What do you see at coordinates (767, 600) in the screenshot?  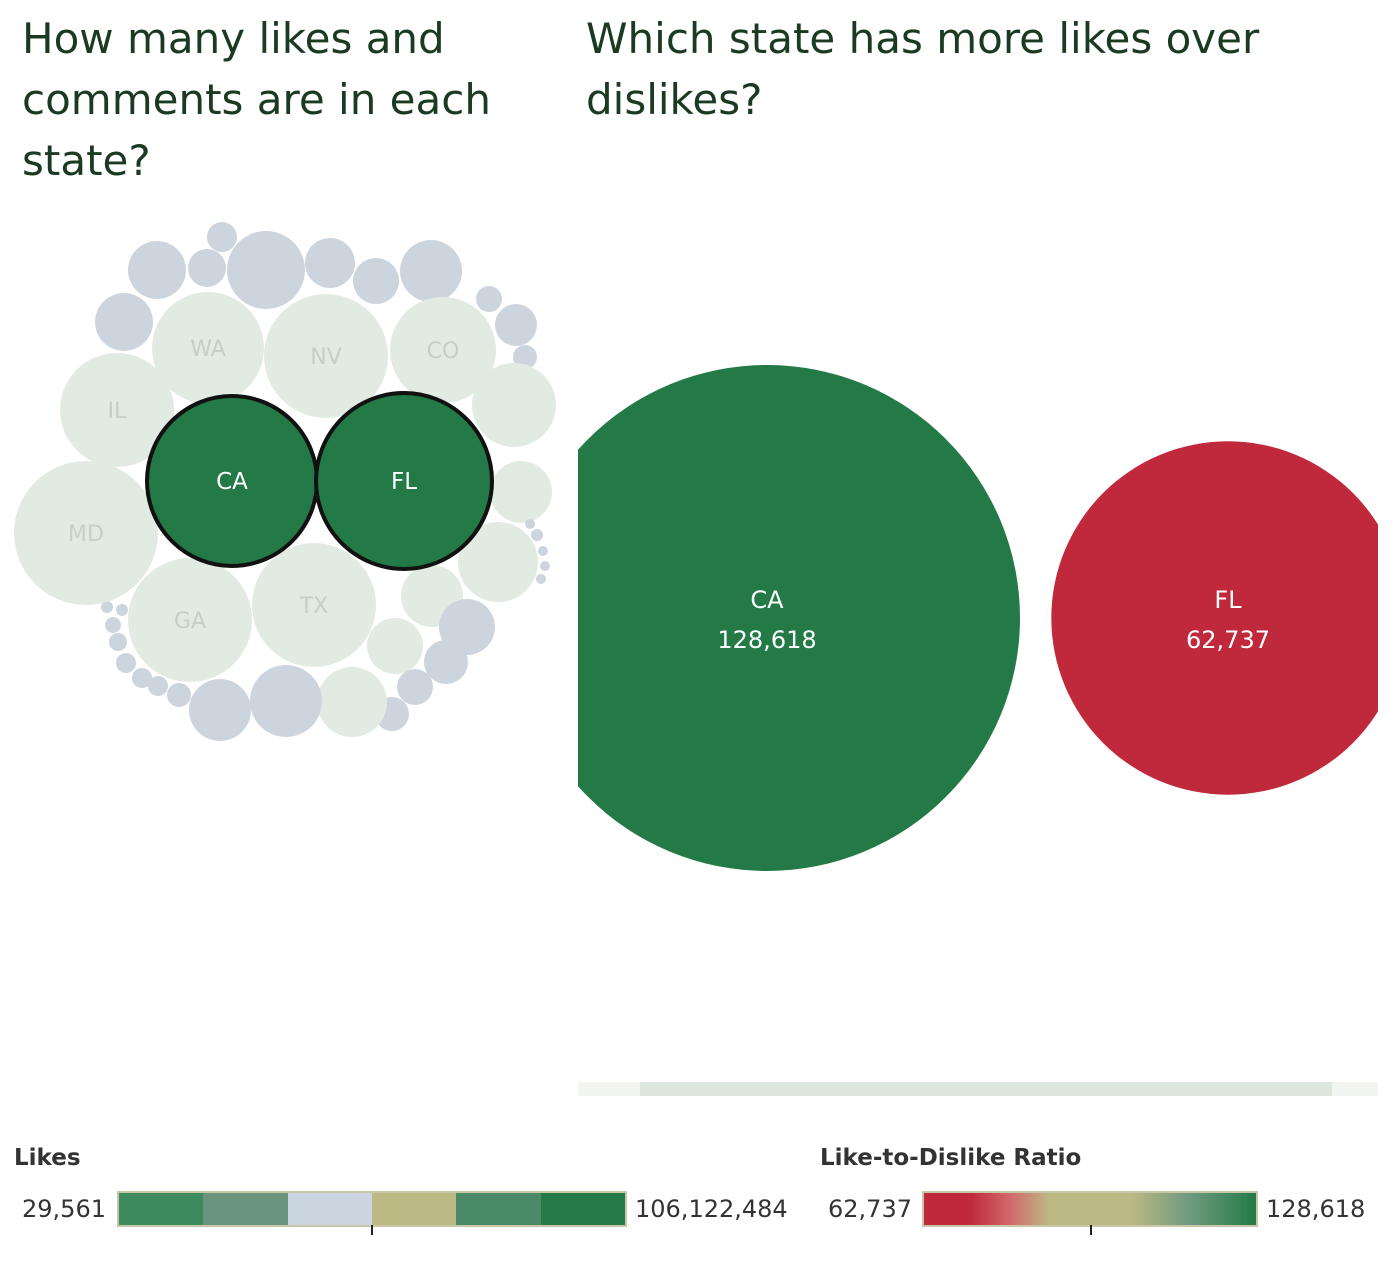 I see `ratio-bubble-state-label: CA` at bounding box center [767, 600].